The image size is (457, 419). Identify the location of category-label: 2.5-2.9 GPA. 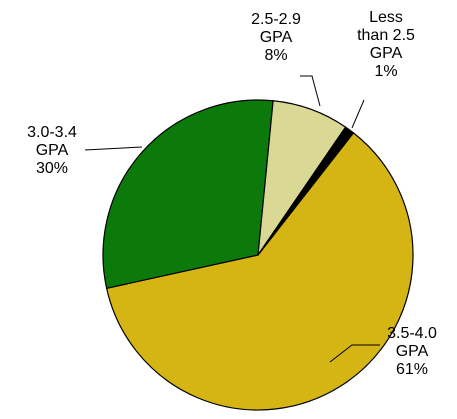
(276, 28).